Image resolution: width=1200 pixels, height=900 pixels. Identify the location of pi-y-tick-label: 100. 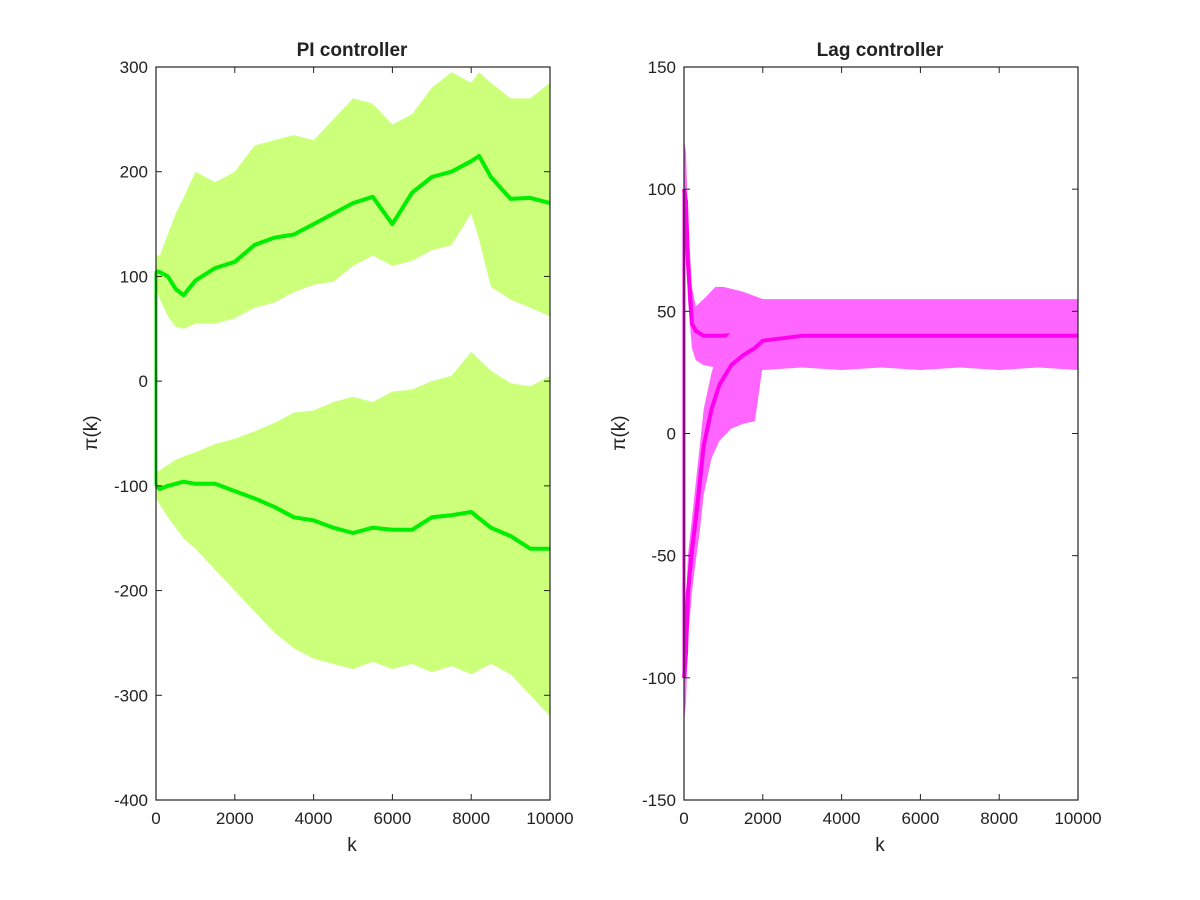
(134, 276).